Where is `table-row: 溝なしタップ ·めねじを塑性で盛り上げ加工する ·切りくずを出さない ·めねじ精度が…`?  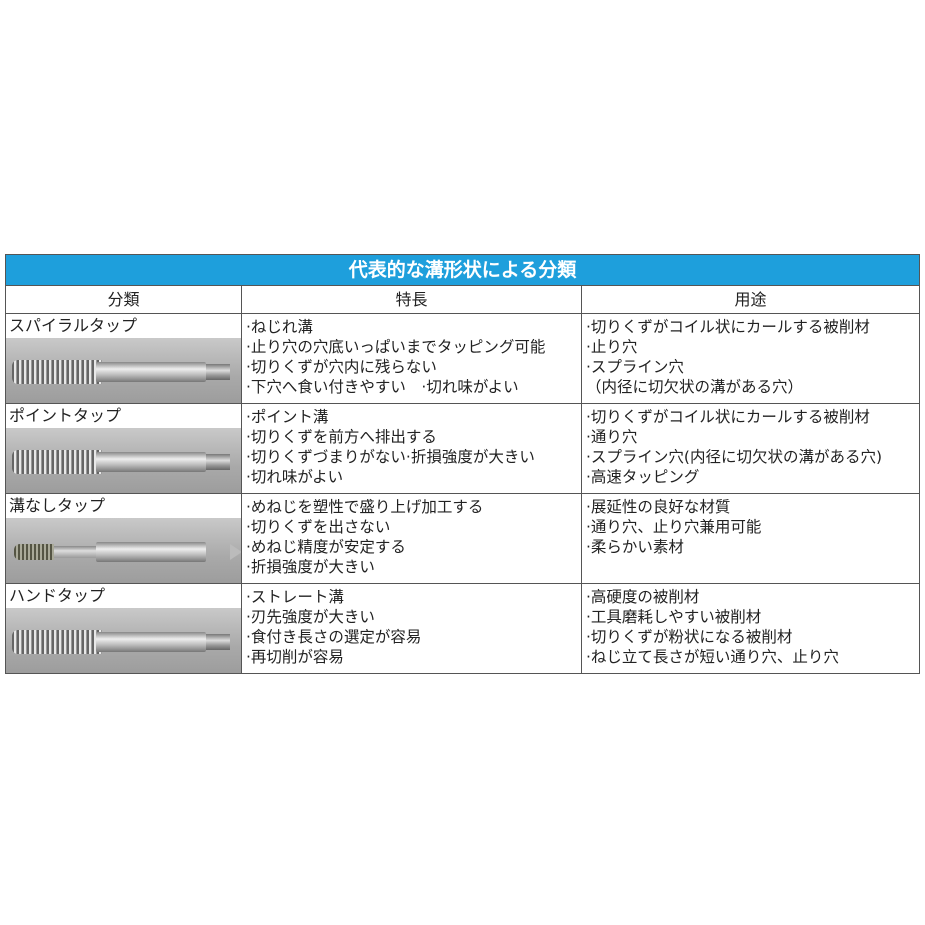
table-row: 溝なしタップ ·めねじを塑性で盛り上げ加工する ·切りくずを出さない ·めねじ精度が… is located at coordinates (462, 539).